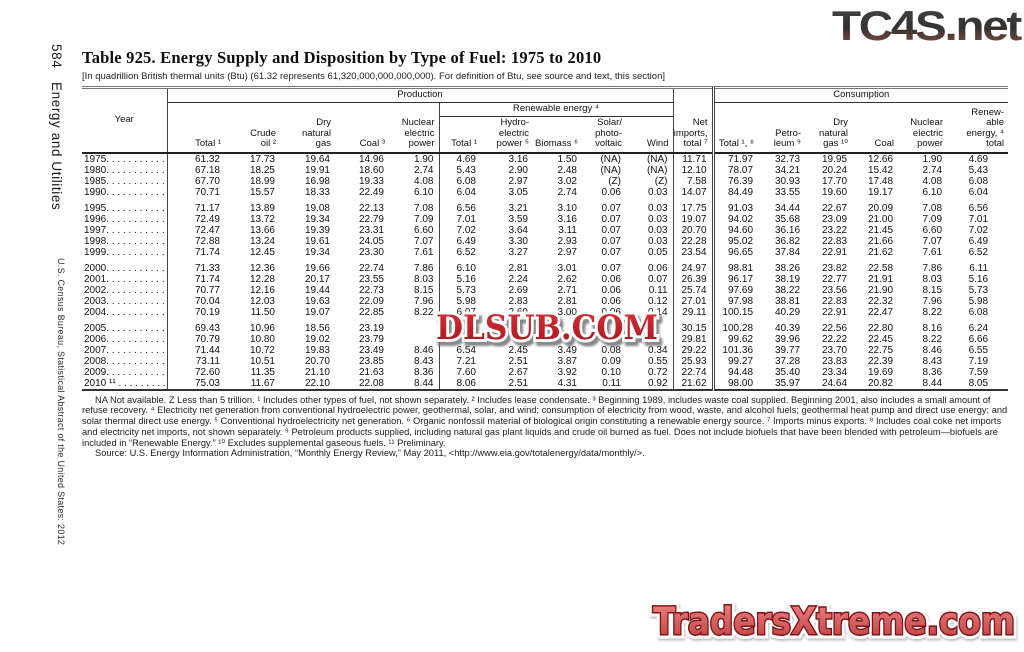 The image size is (1024, 652). I want to click on section-title-vertical: Energy and Utilities, so click(56, 146).